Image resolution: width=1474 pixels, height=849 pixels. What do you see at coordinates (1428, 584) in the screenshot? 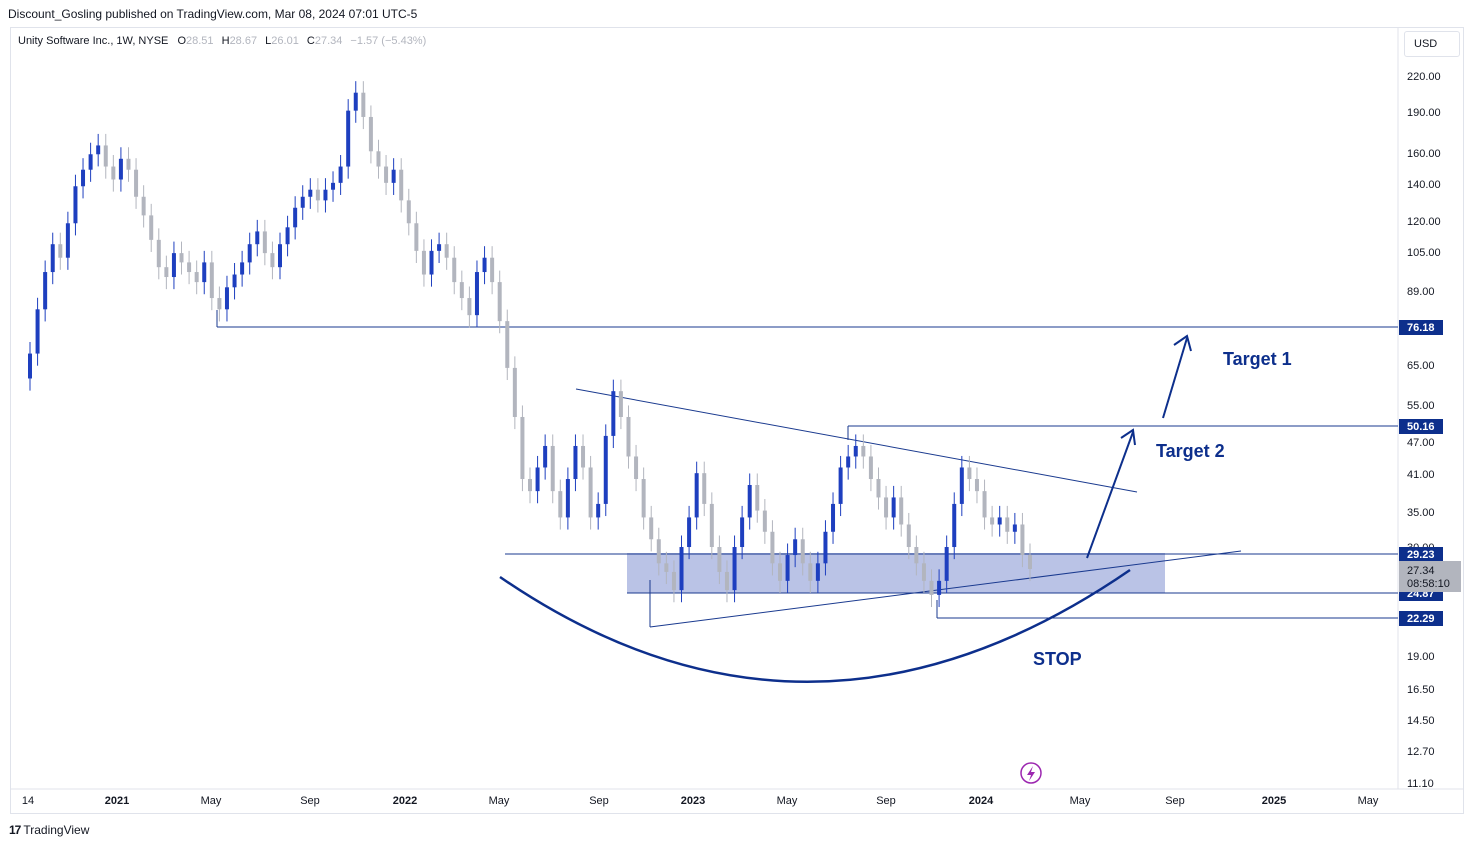
I see `last-price-countdown: 08:58:10` at bounding box center [1428, 584].